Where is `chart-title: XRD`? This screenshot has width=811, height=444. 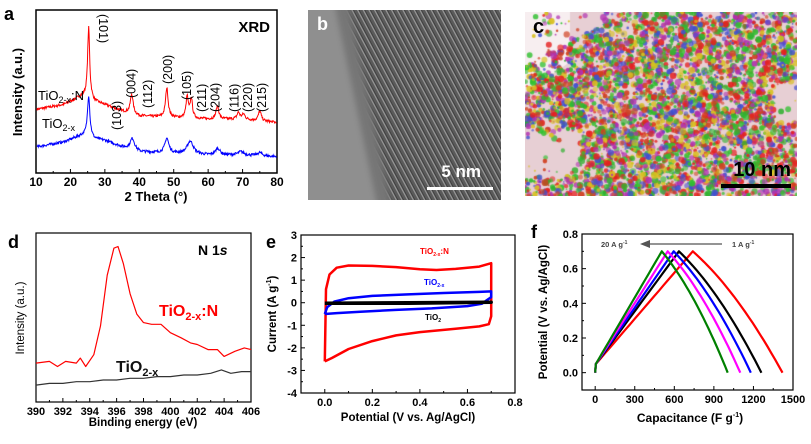
chart-title: XRD is located at coordinates (254, 27).